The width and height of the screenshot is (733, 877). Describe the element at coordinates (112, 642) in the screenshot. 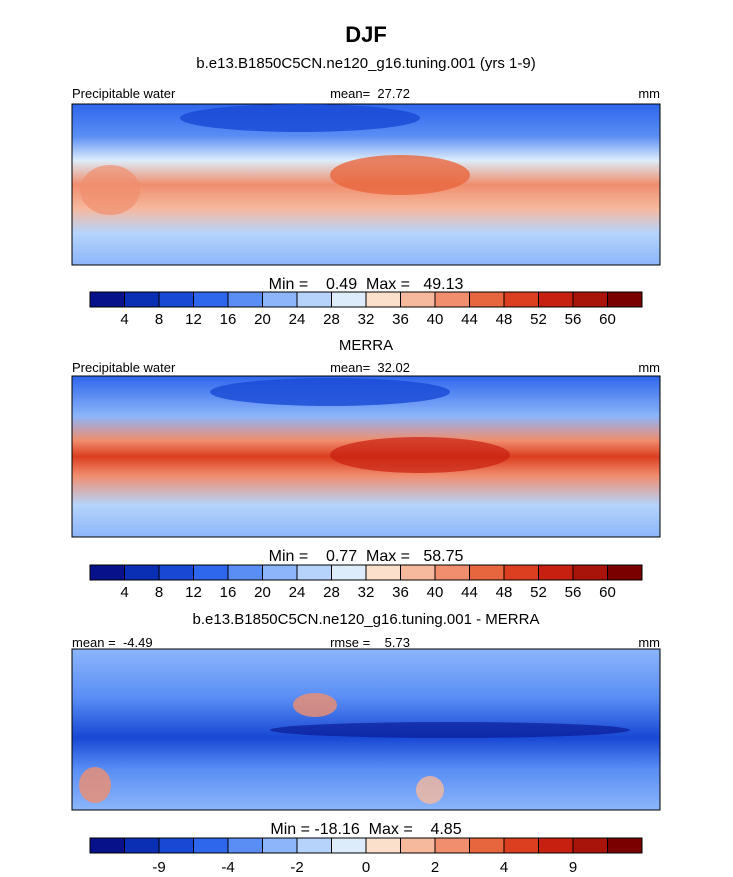

I see `left-label: mean = -4.49` at that location.